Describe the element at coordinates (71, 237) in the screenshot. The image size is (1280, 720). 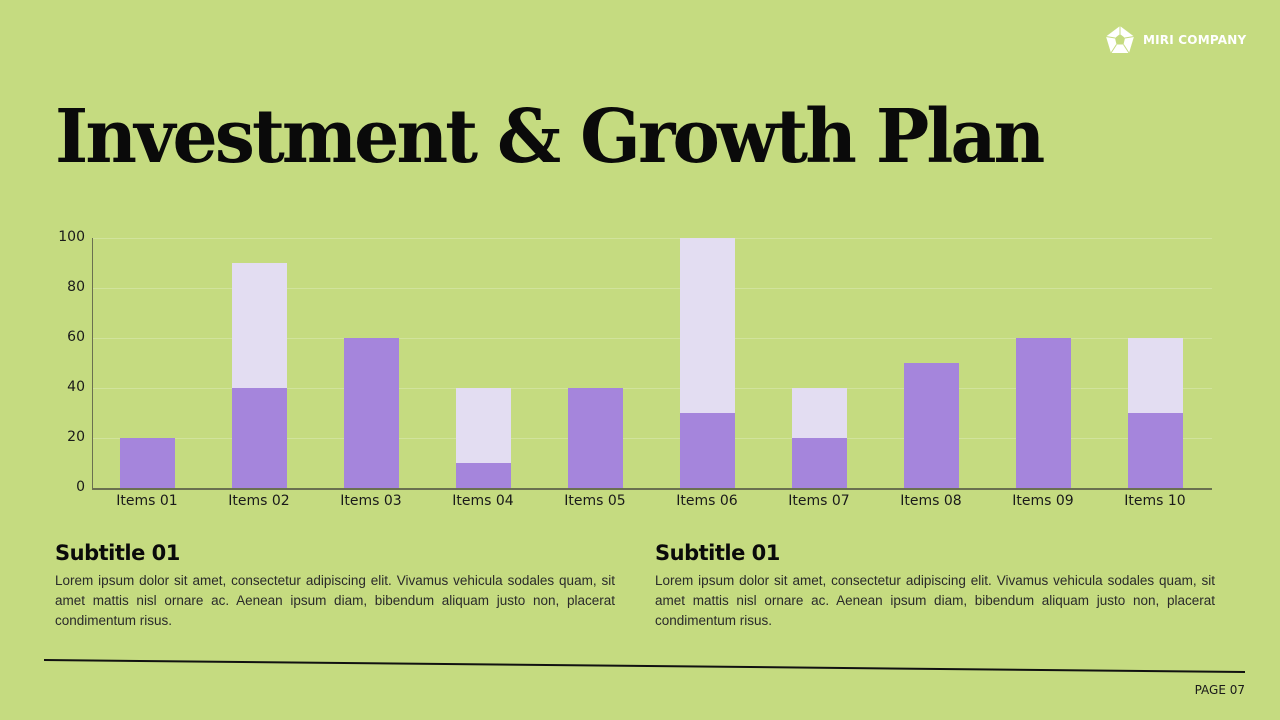
I see `y-tick-label: 100` at that location.